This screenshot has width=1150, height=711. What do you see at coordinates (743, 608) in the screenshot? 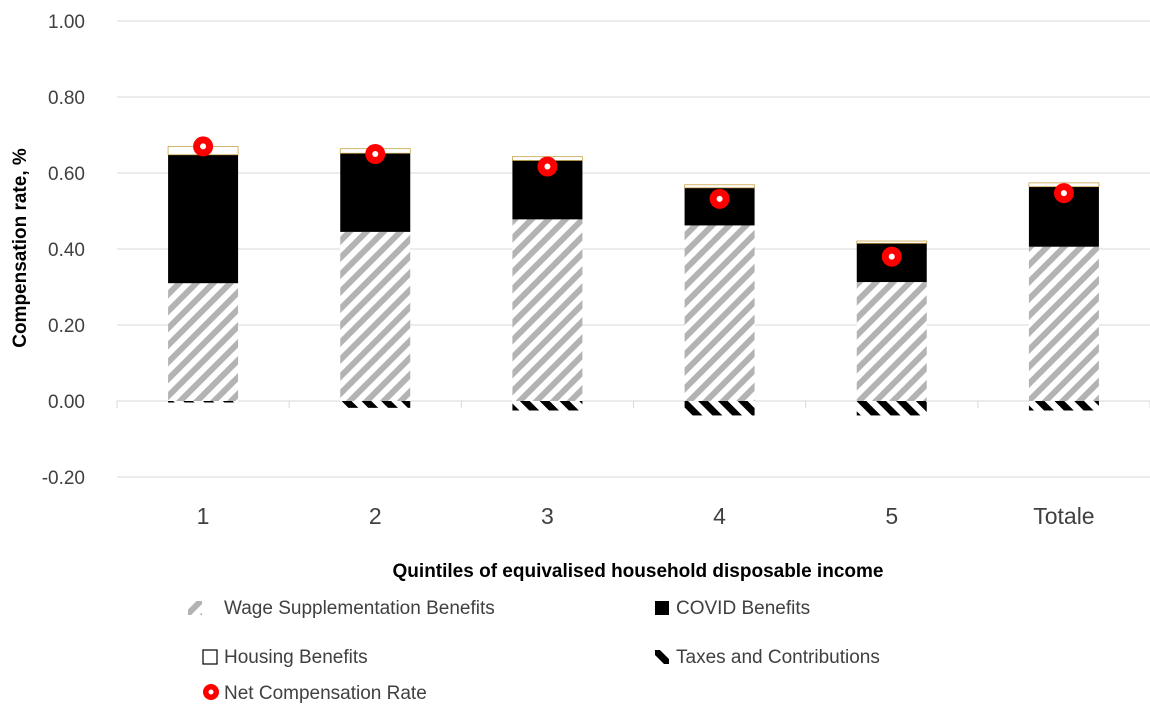
I see `legend-label-covid: COVID Benefits` at bounding box center [743, 608].